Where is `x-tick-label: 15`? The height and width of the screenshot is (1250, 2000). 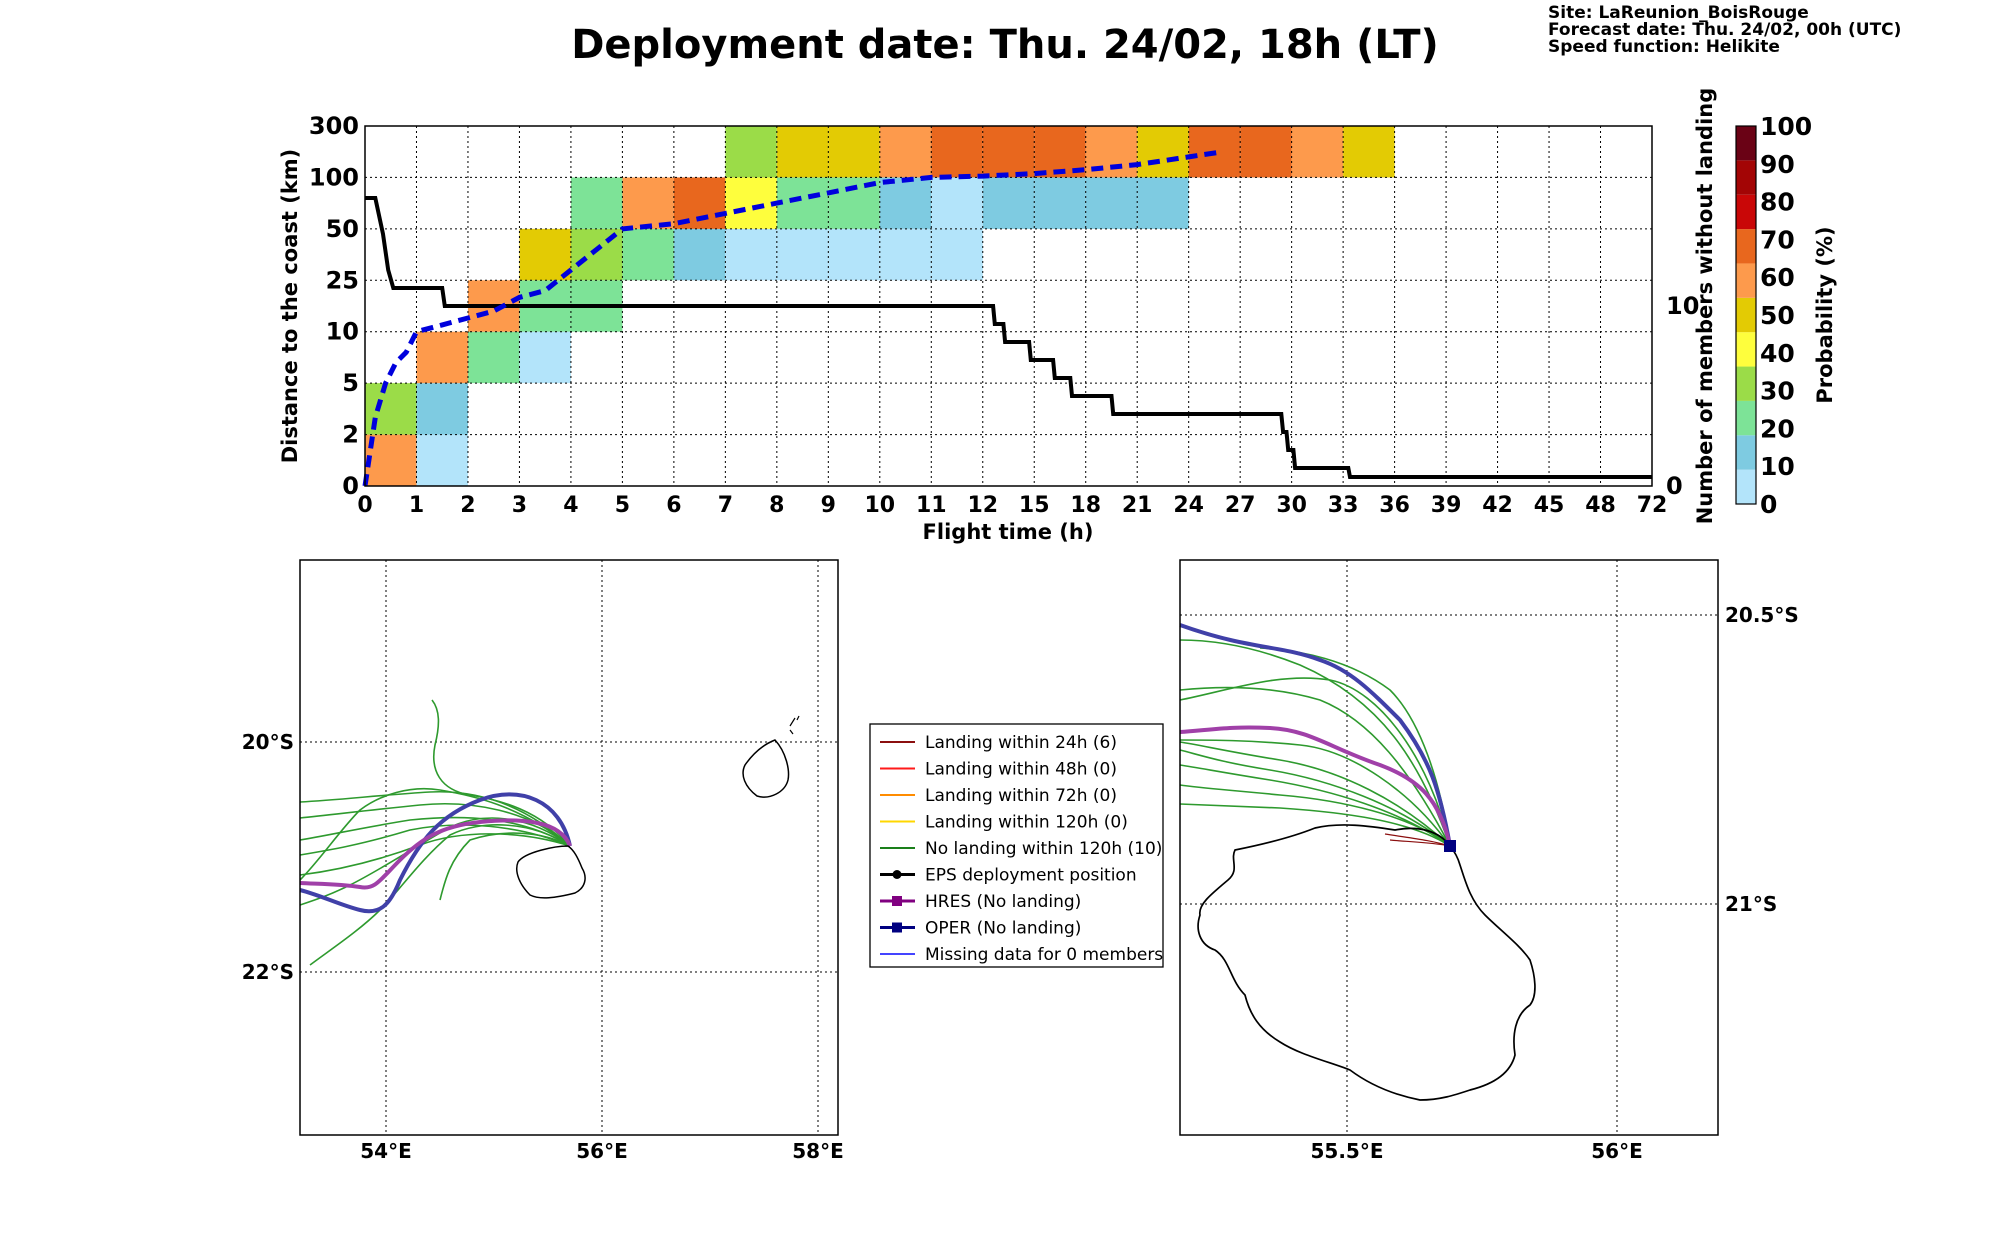
x-tick-label: 15 is located at coordinates (1034, 505).